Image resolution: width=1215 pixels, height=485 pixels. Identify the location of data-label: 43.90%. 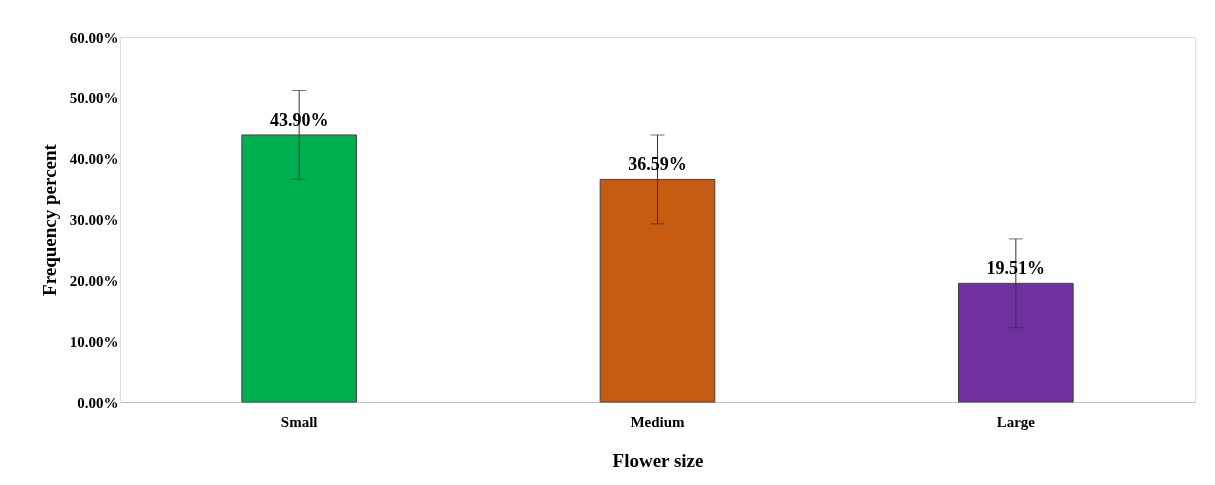
(299, 119).